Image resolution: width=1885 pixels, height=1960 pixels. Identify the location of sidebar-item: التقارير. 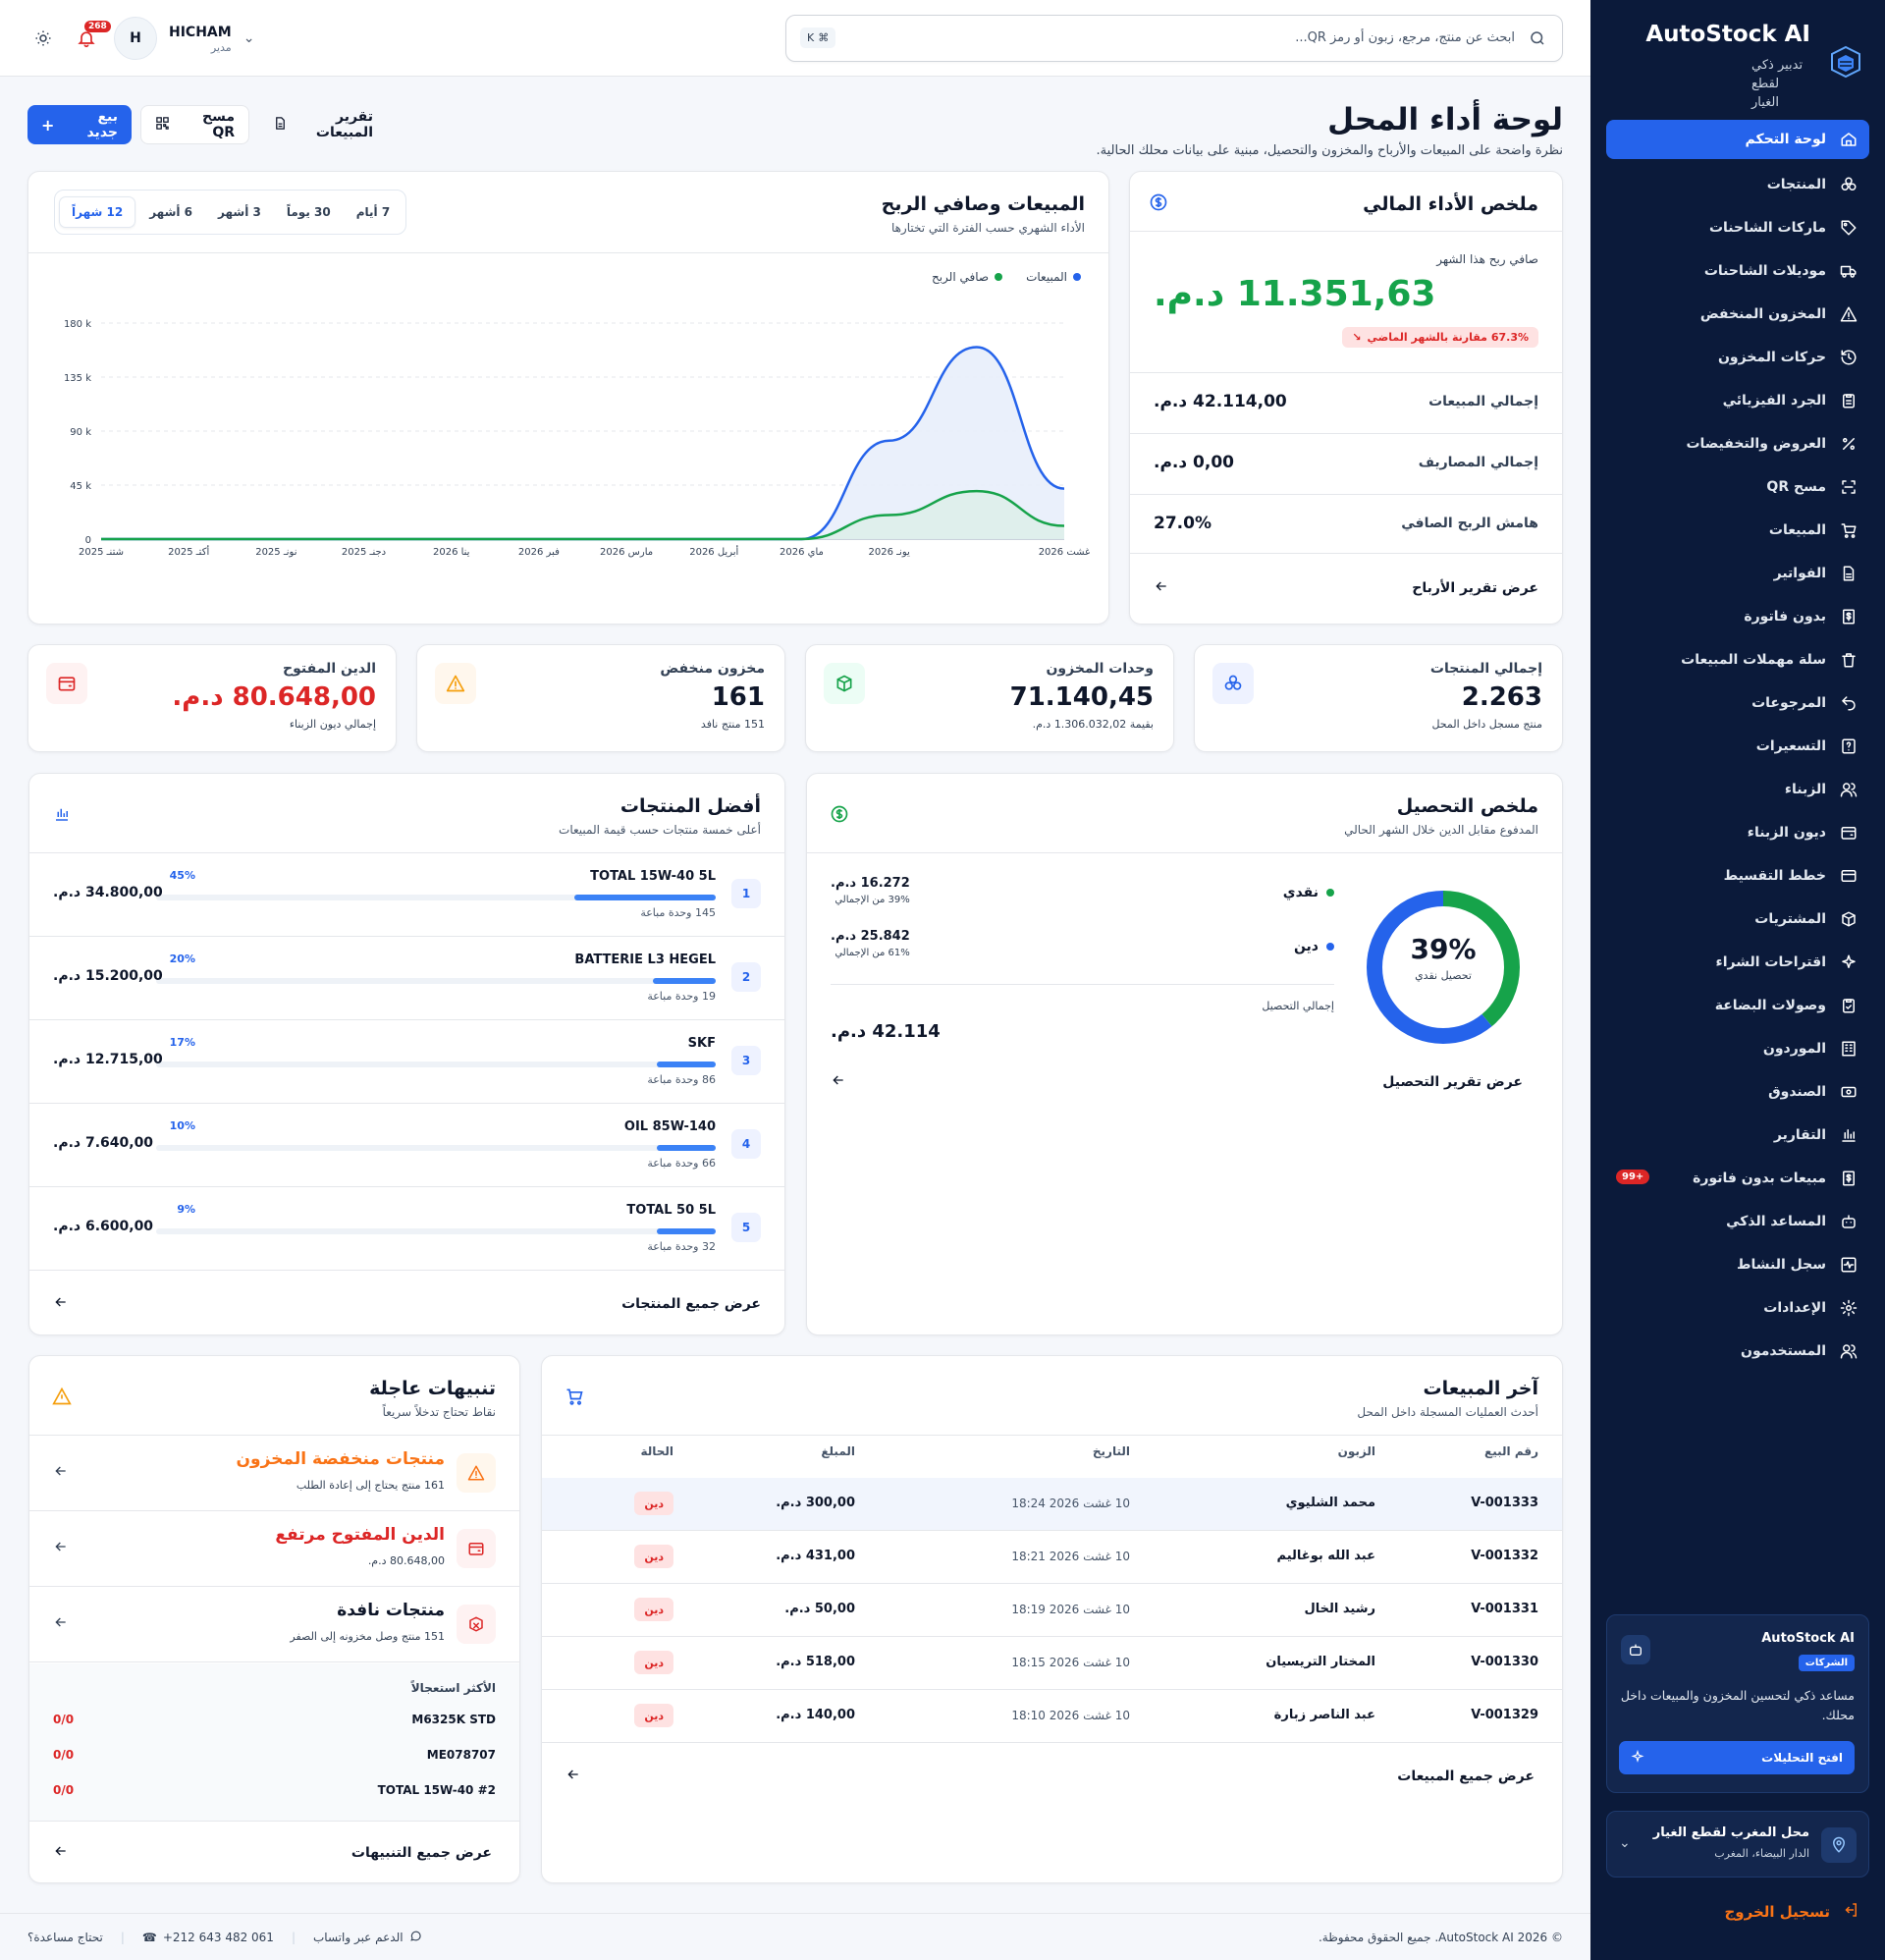
(1737, 1135).